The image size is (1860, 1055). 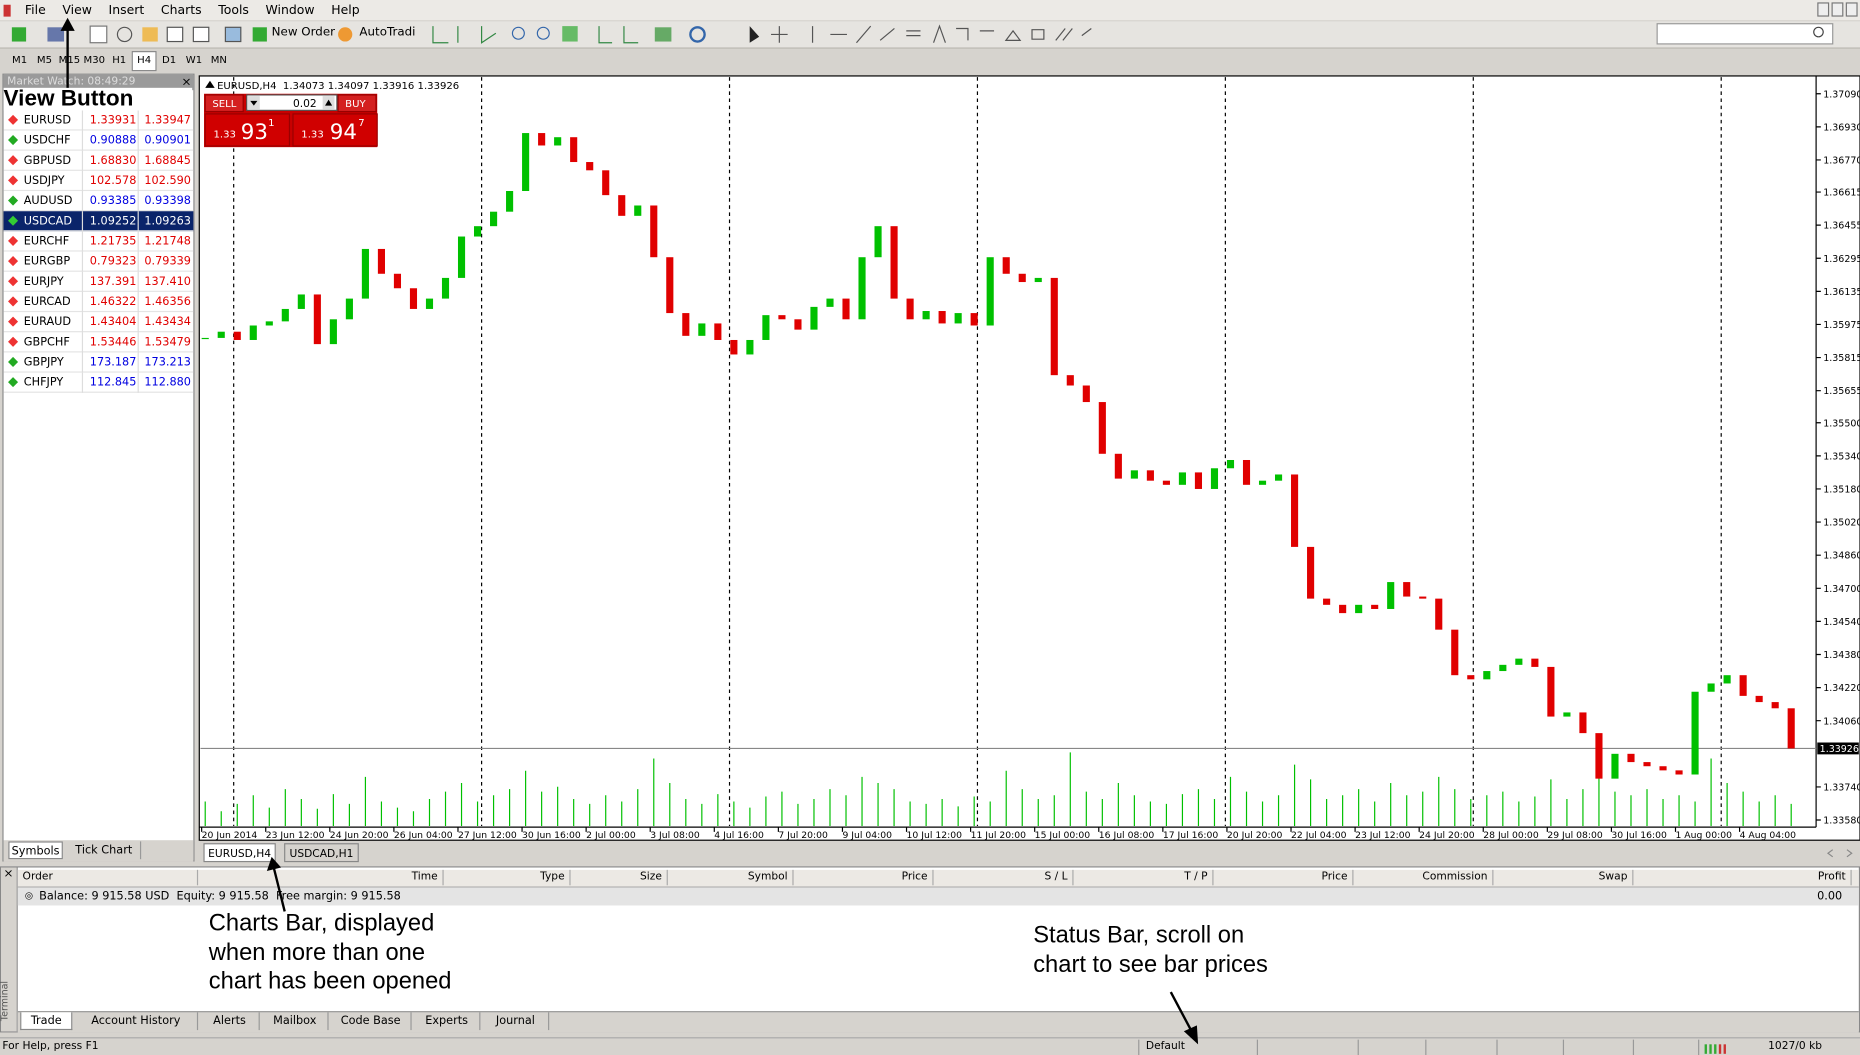 I want to click on timeframe-button: M15, so click(x=69, y=60).